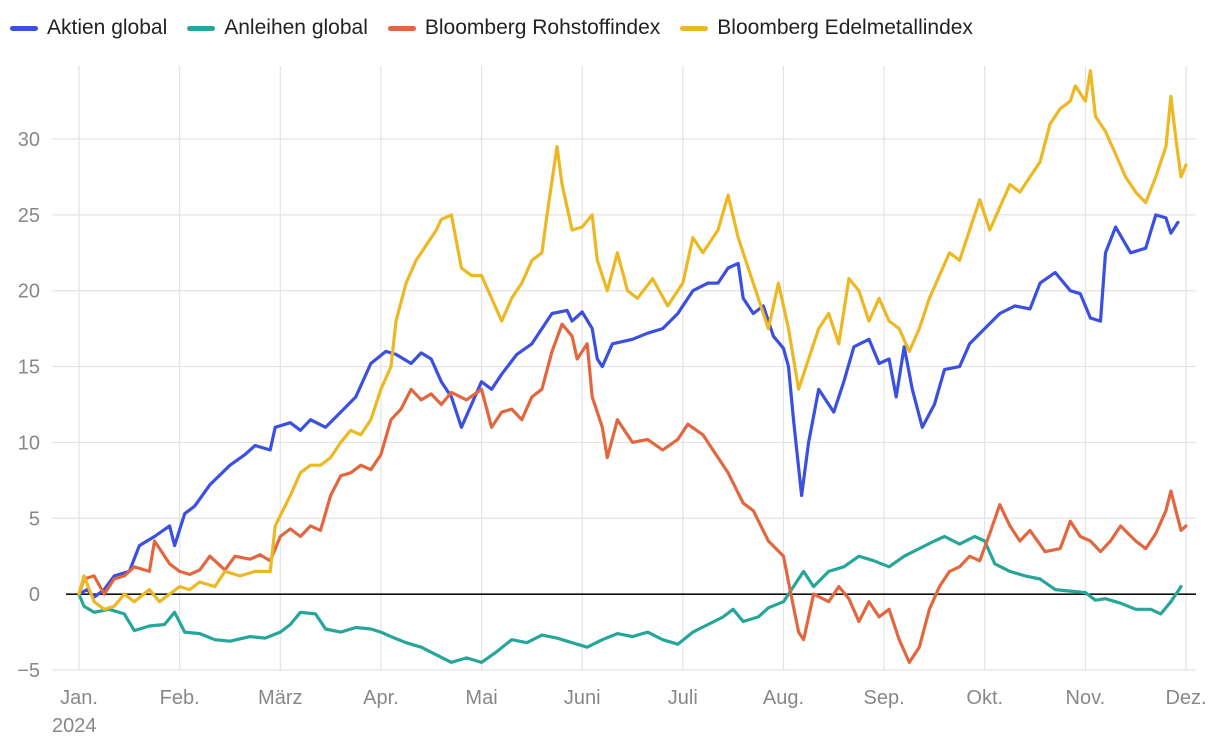 This screenshot has height=746, width=1220. I want to click on x-tick-label: Jan., so click(79, 698).